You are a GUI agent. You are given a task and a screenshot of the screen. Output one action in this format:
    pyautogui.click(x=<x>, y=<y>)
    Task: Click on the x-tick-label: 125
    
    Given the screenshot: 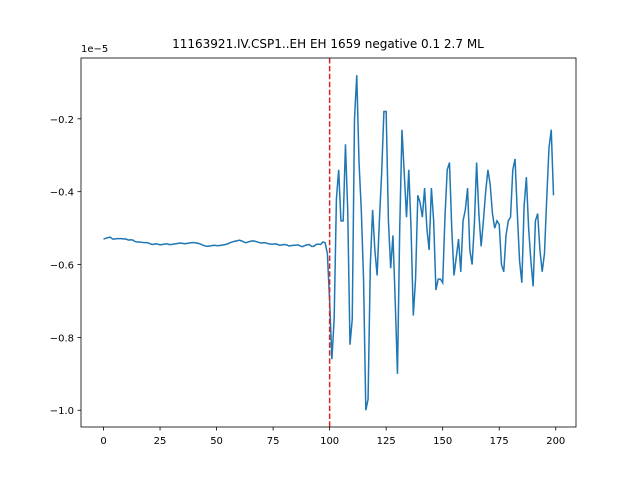 What is the action you would take?
    pyautogui.click(x=386, y=441)
    